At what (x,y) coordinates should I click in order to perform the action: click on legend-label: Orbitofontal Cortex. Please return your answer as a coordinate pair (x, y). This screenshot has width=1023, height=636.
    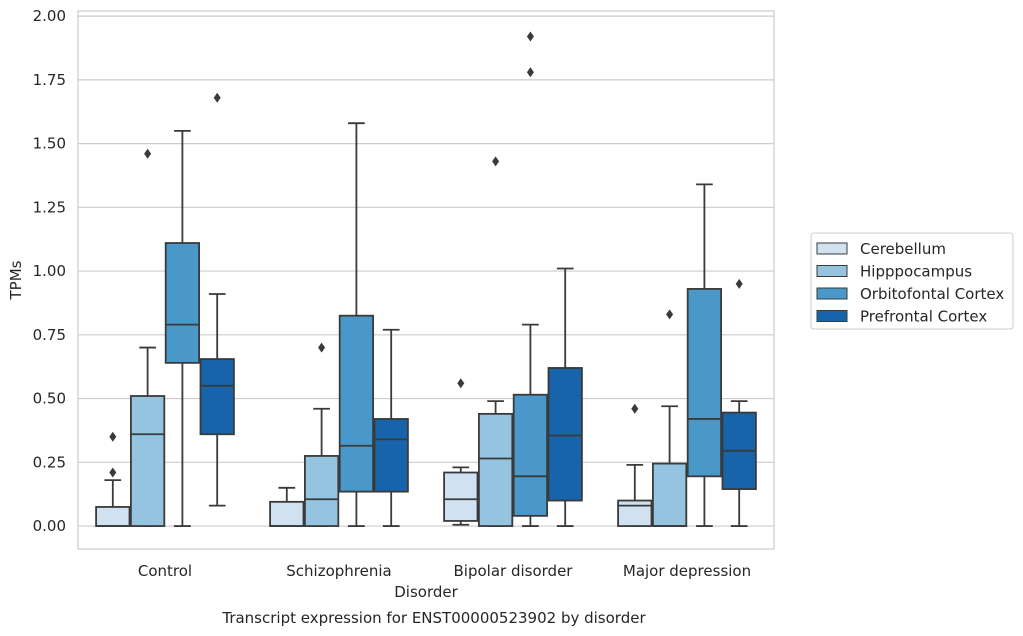
    Looking at the image, I should click on (932, 294).